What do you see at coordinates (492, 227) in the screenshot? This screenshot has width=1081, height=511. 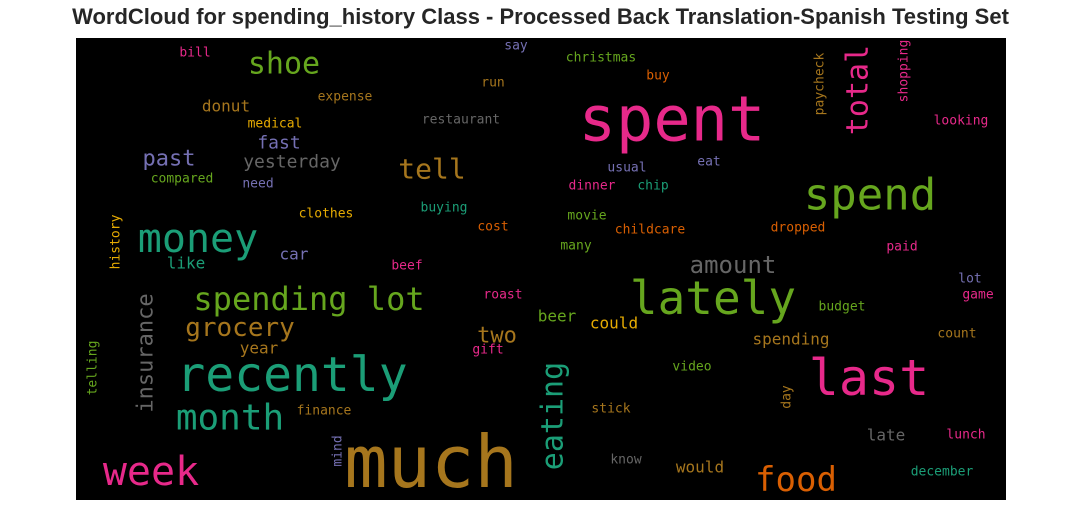 I see `word-cost: cost` at bounding box center [492, 227].